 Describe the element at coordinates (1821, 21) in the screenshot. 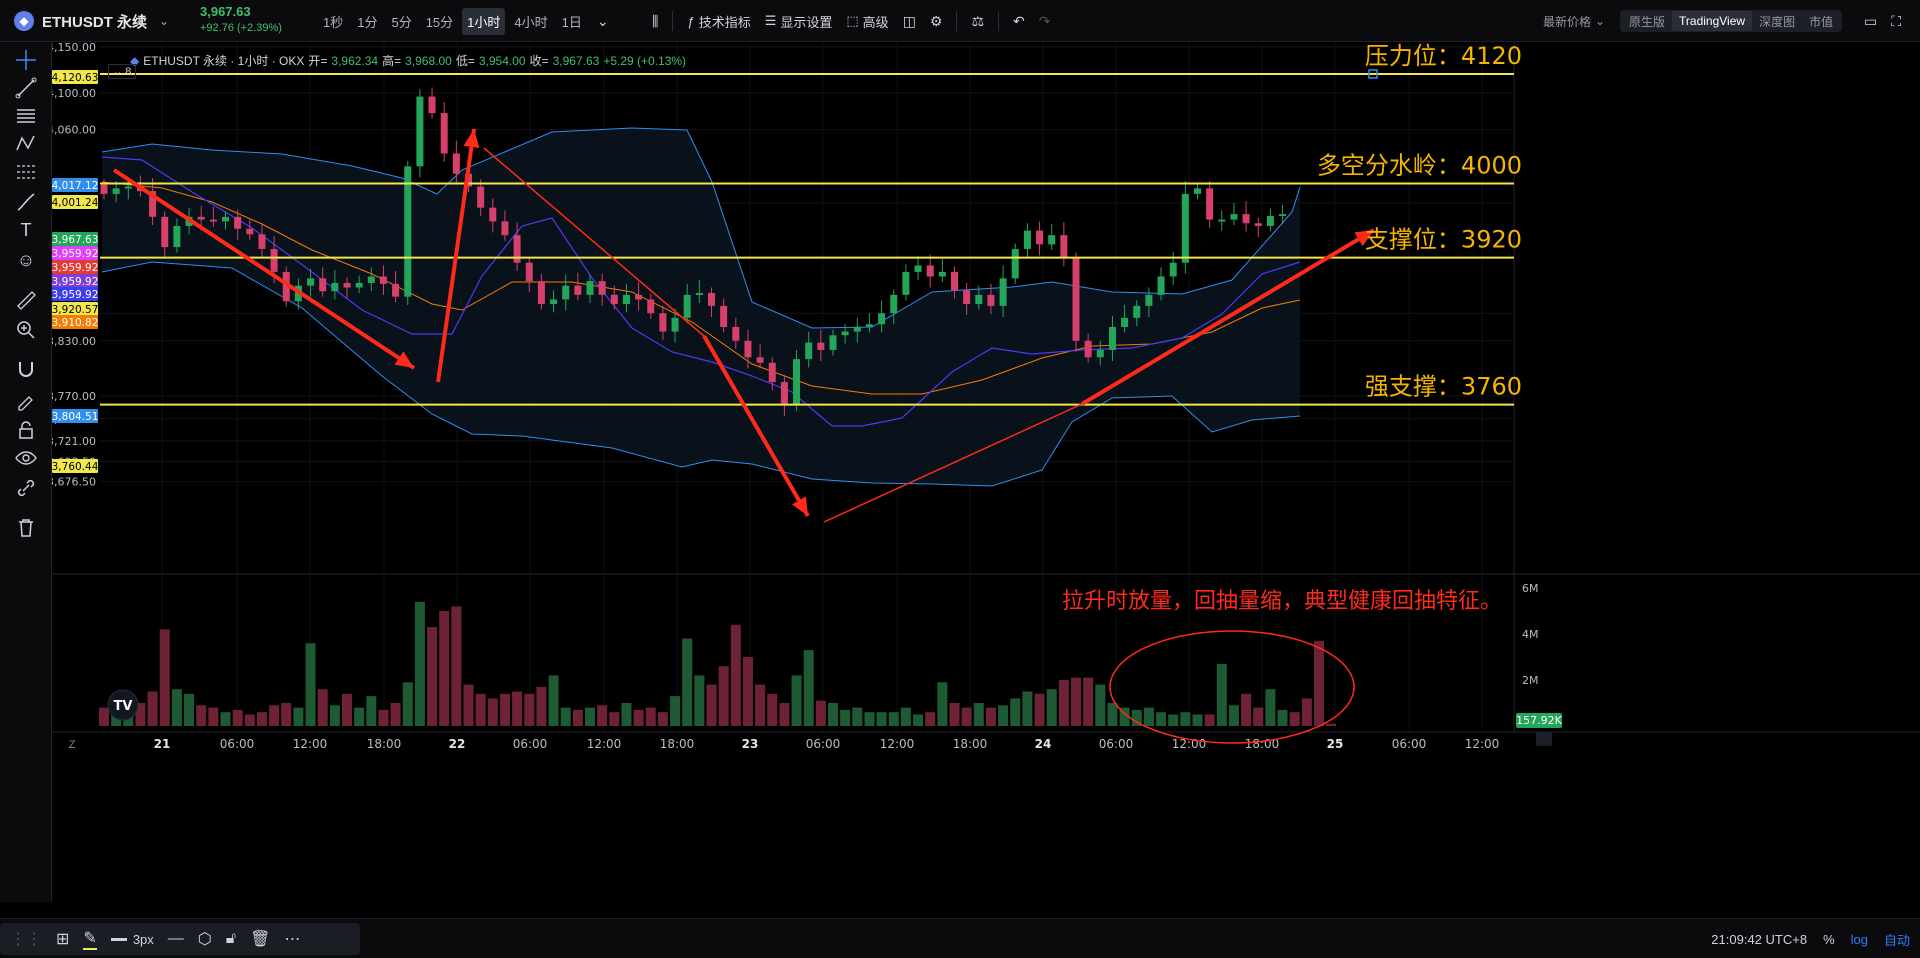

I see `view-marketcap: 市值` at that location.